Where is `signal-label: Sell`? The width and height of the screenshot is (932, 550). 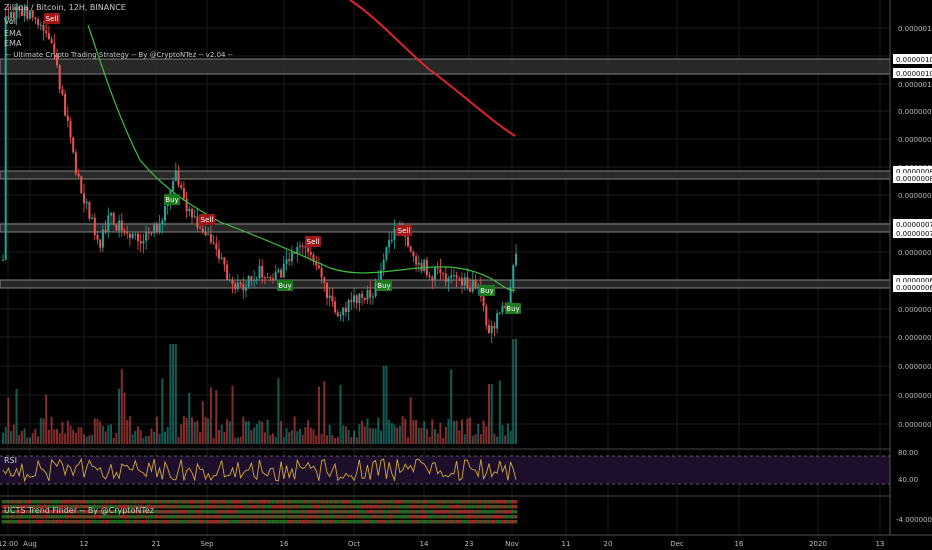 signal-label: Sell is located at coordinates (404, 231).